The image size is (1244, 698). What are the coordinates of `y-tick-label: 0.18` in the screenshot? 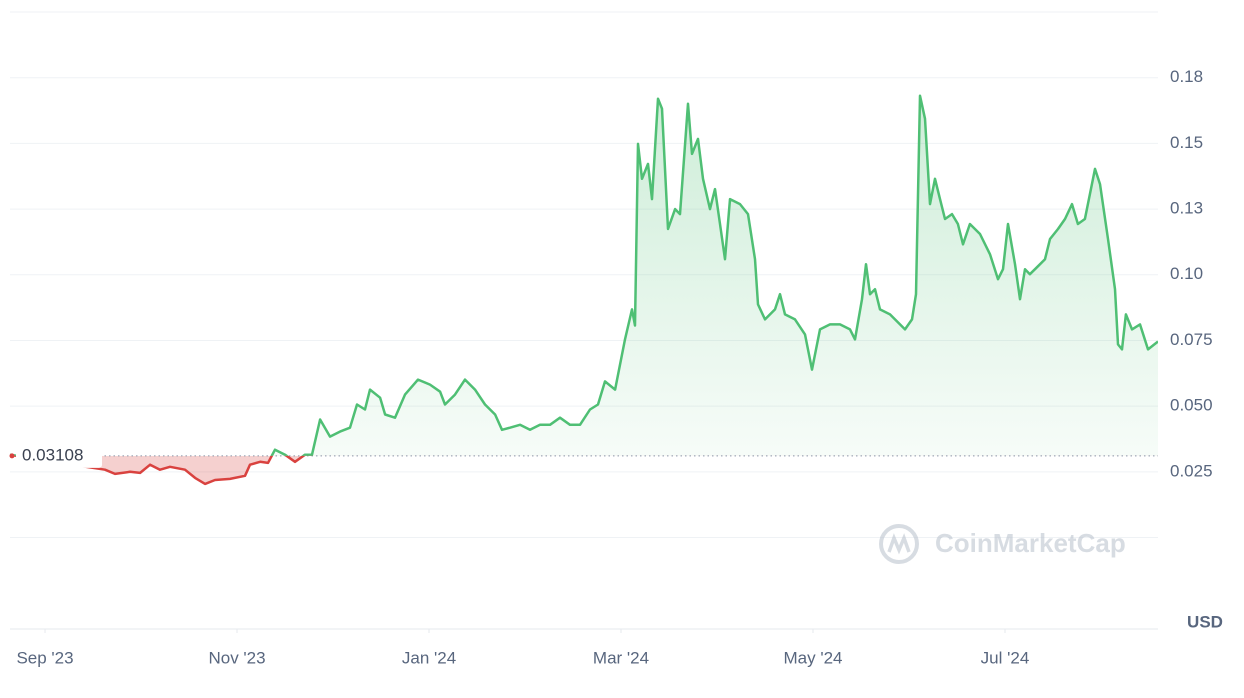 It's located at (1186, 76).